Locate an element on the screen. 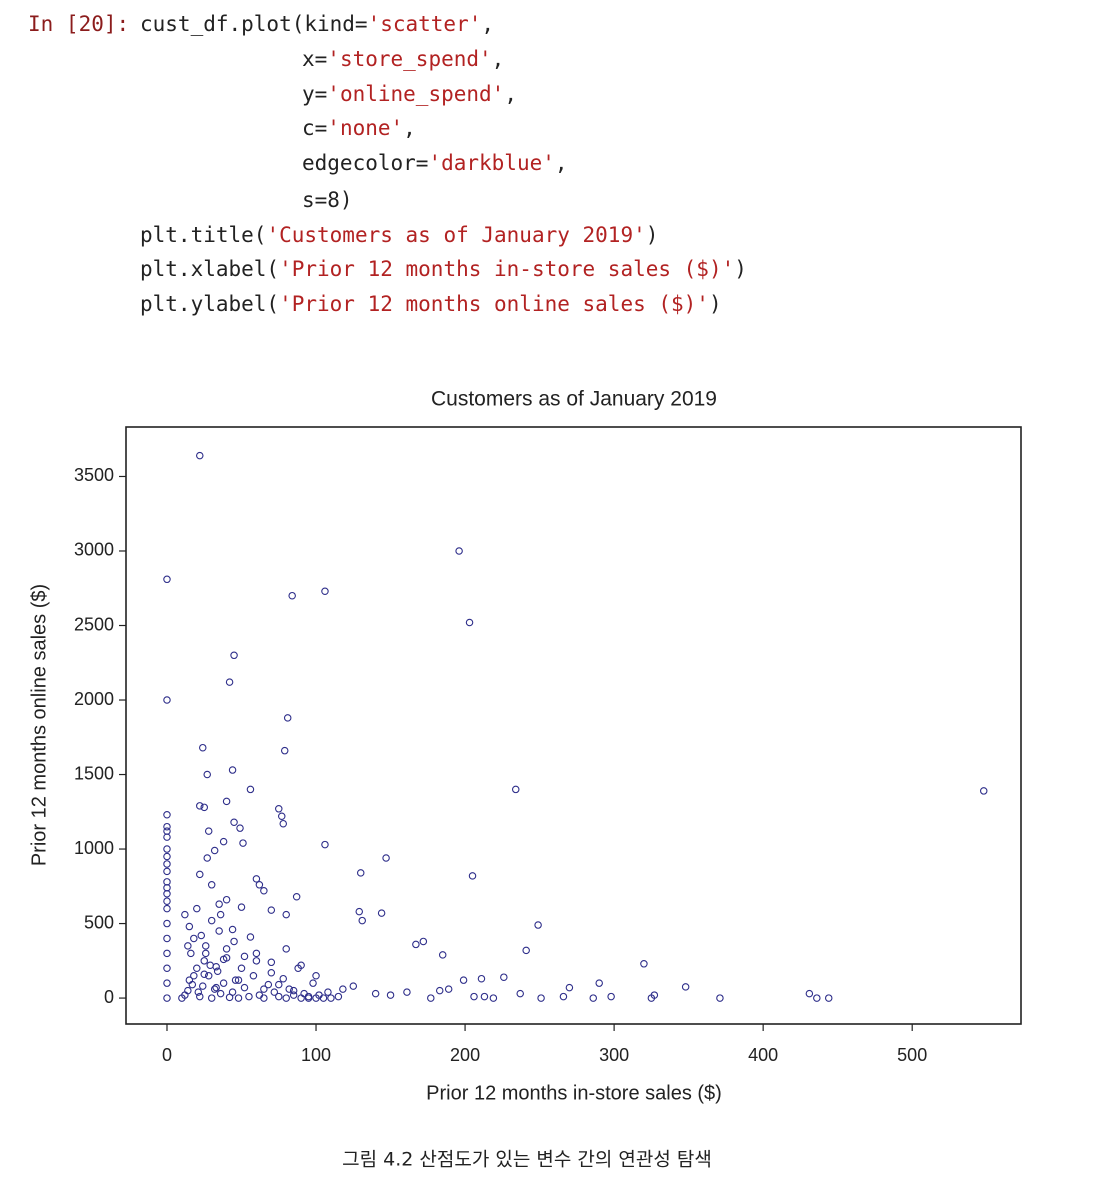 The width and height of the screenshot is (1094, 1201). y-tick-label: 3000 is located at coordinates (94, 550).